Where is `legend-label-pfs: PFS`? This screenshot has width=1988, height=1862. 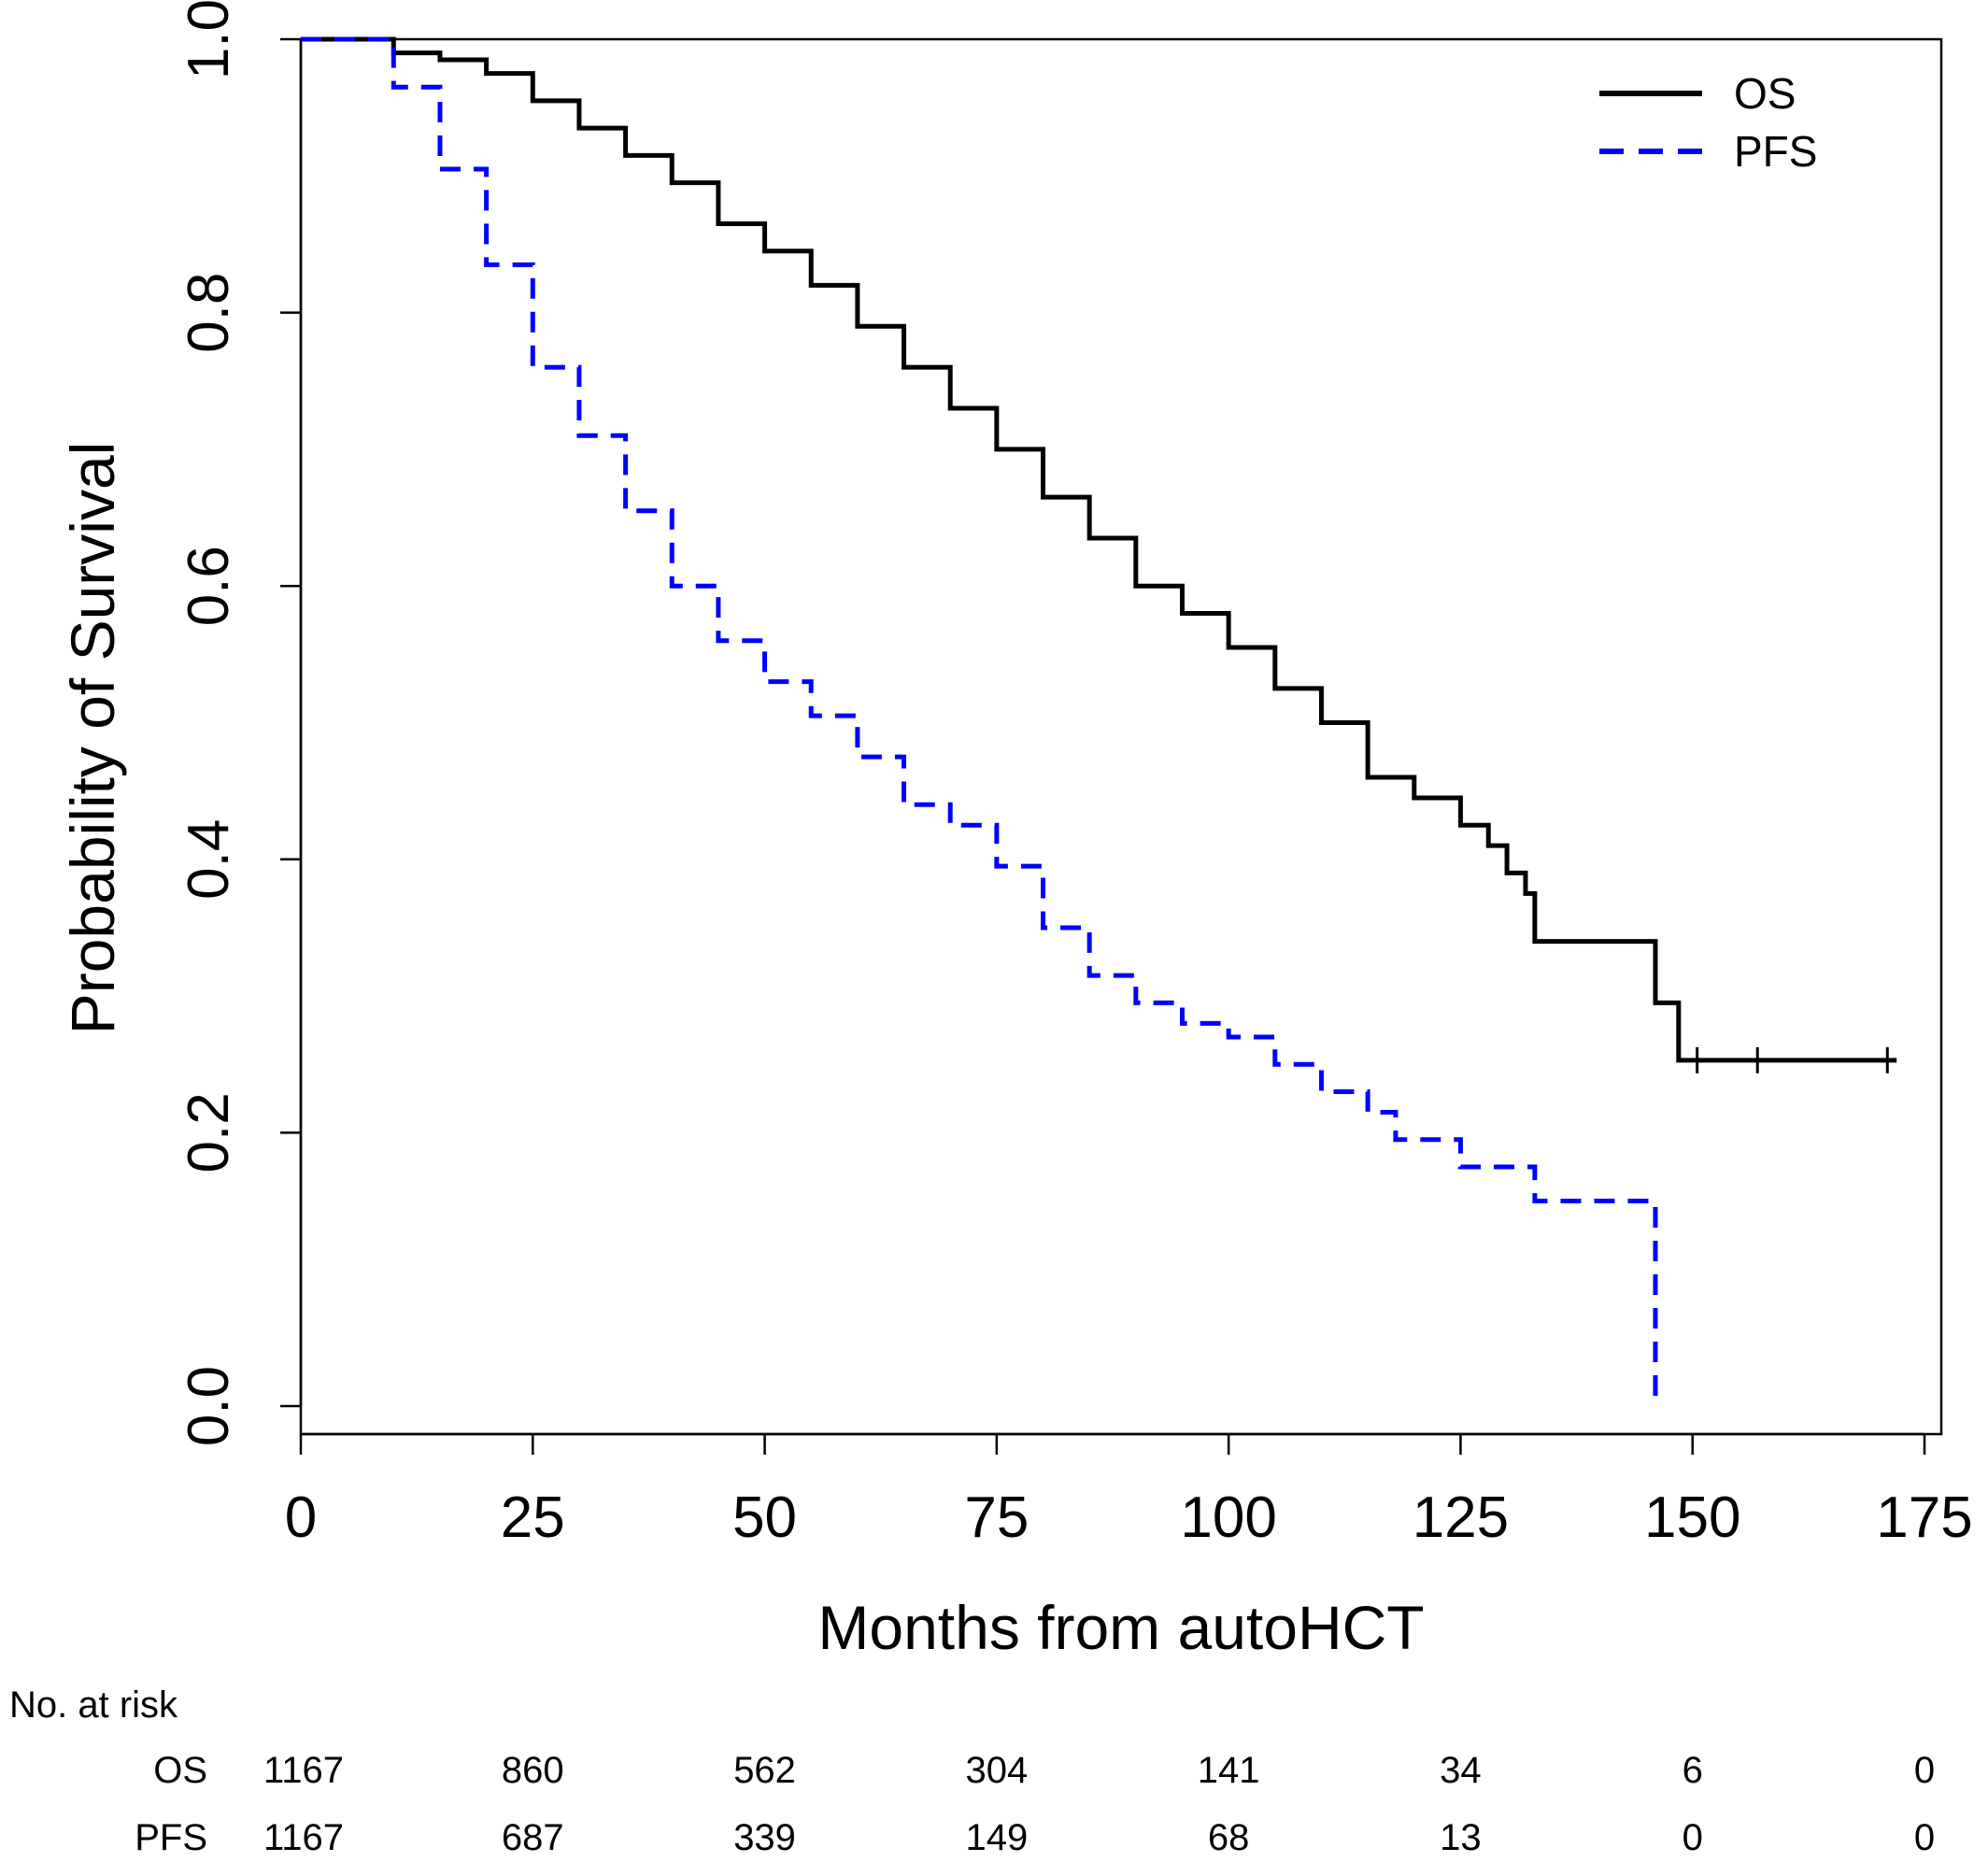
legend-label-pfs: PFS is located at coordinates (1775, 151).